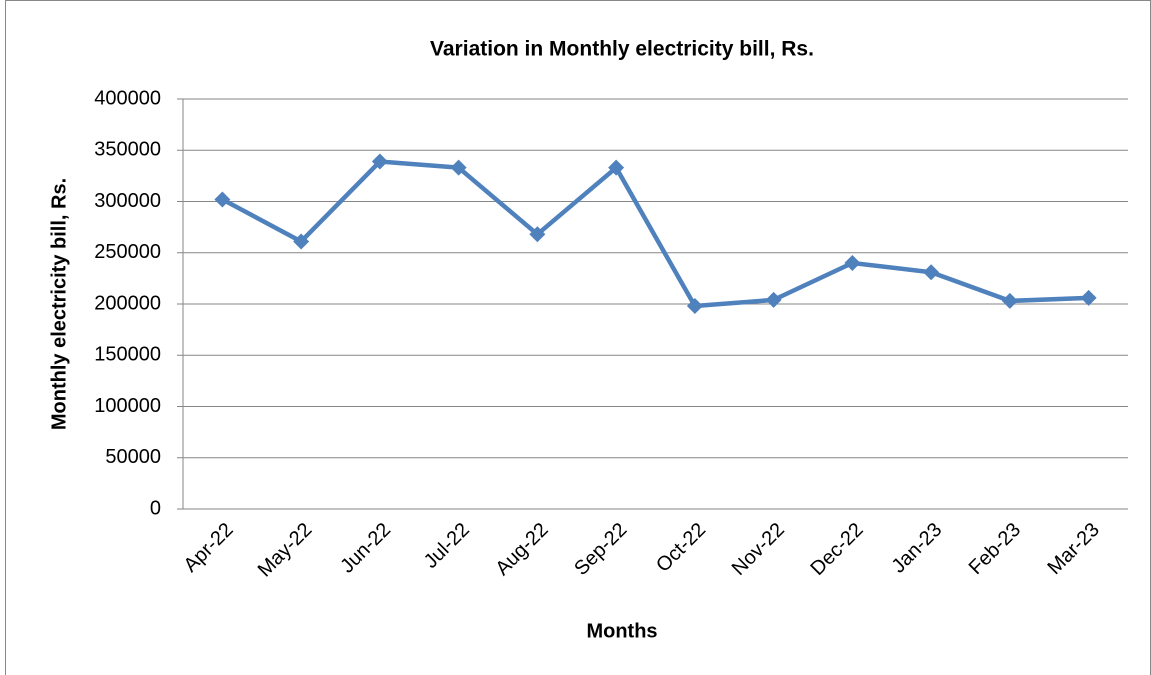 Image resolution: width=1151 pixels, height=675 pixels. Describe the element at coordinates (59, 304) in the screenshot. I see `y-axis-title: Monthly electricity bill, Rs.` at that location.